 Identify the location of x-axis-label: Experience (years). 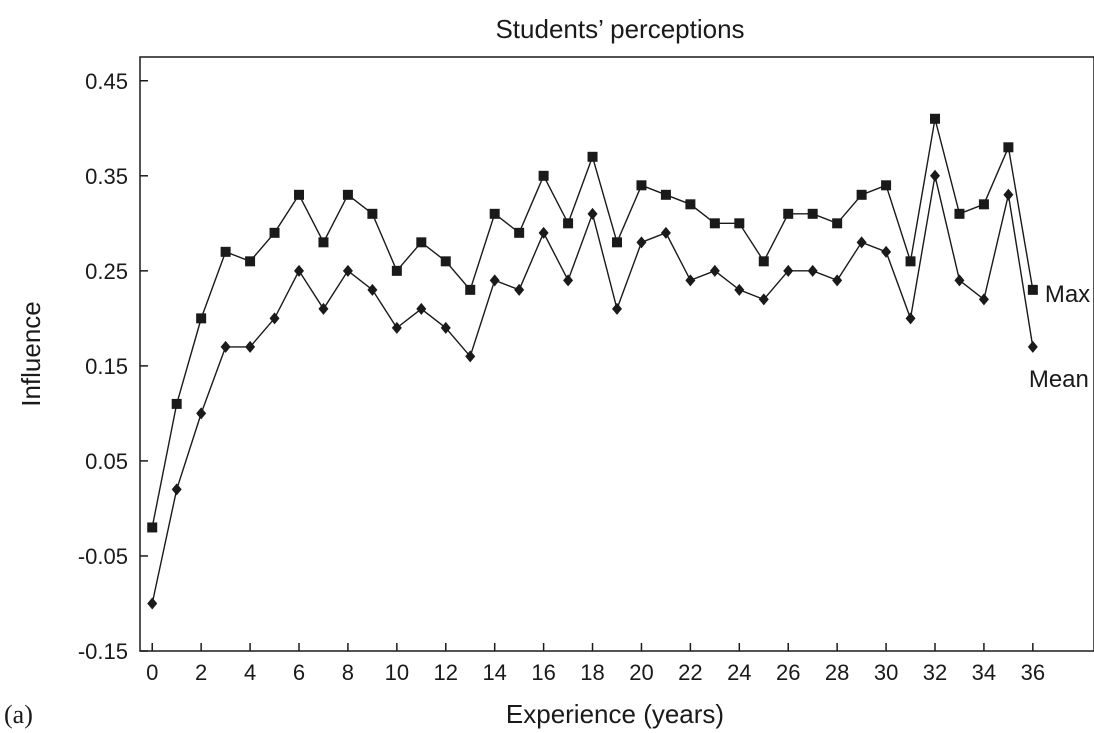
(615, 714).